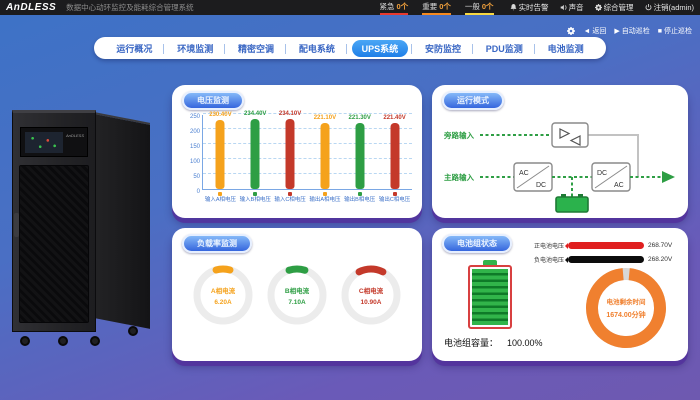  I want to click on sound-button: 声音, so click(572, 7).